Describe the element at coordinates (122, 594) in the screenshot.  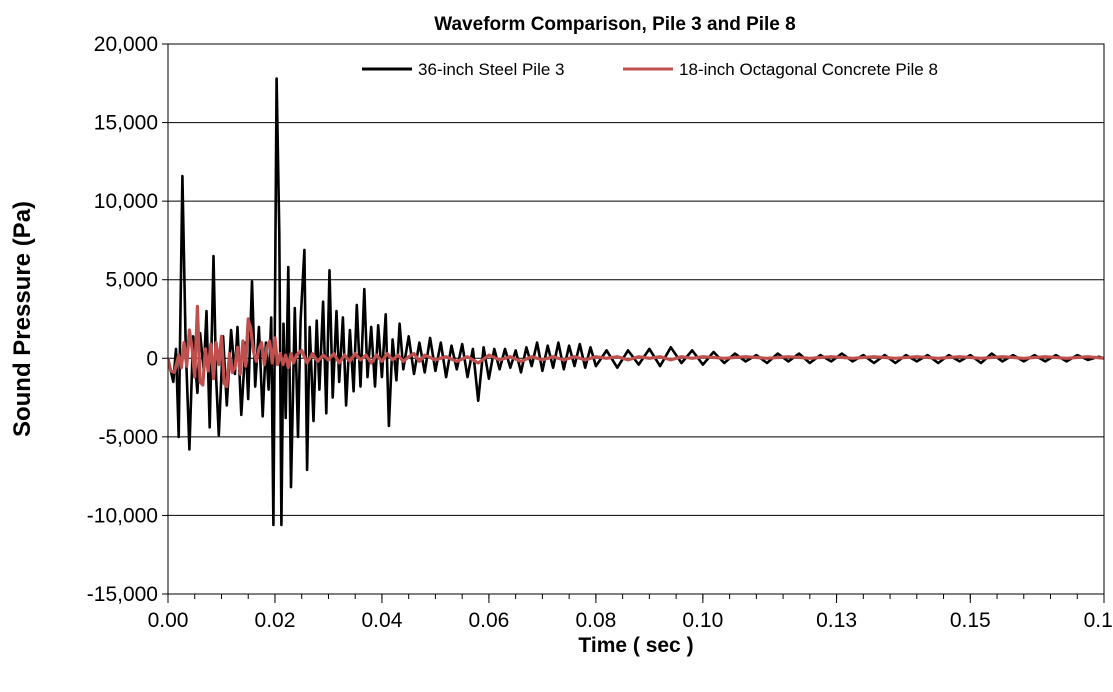
I see `y-tick-label: -15,000` at that location.